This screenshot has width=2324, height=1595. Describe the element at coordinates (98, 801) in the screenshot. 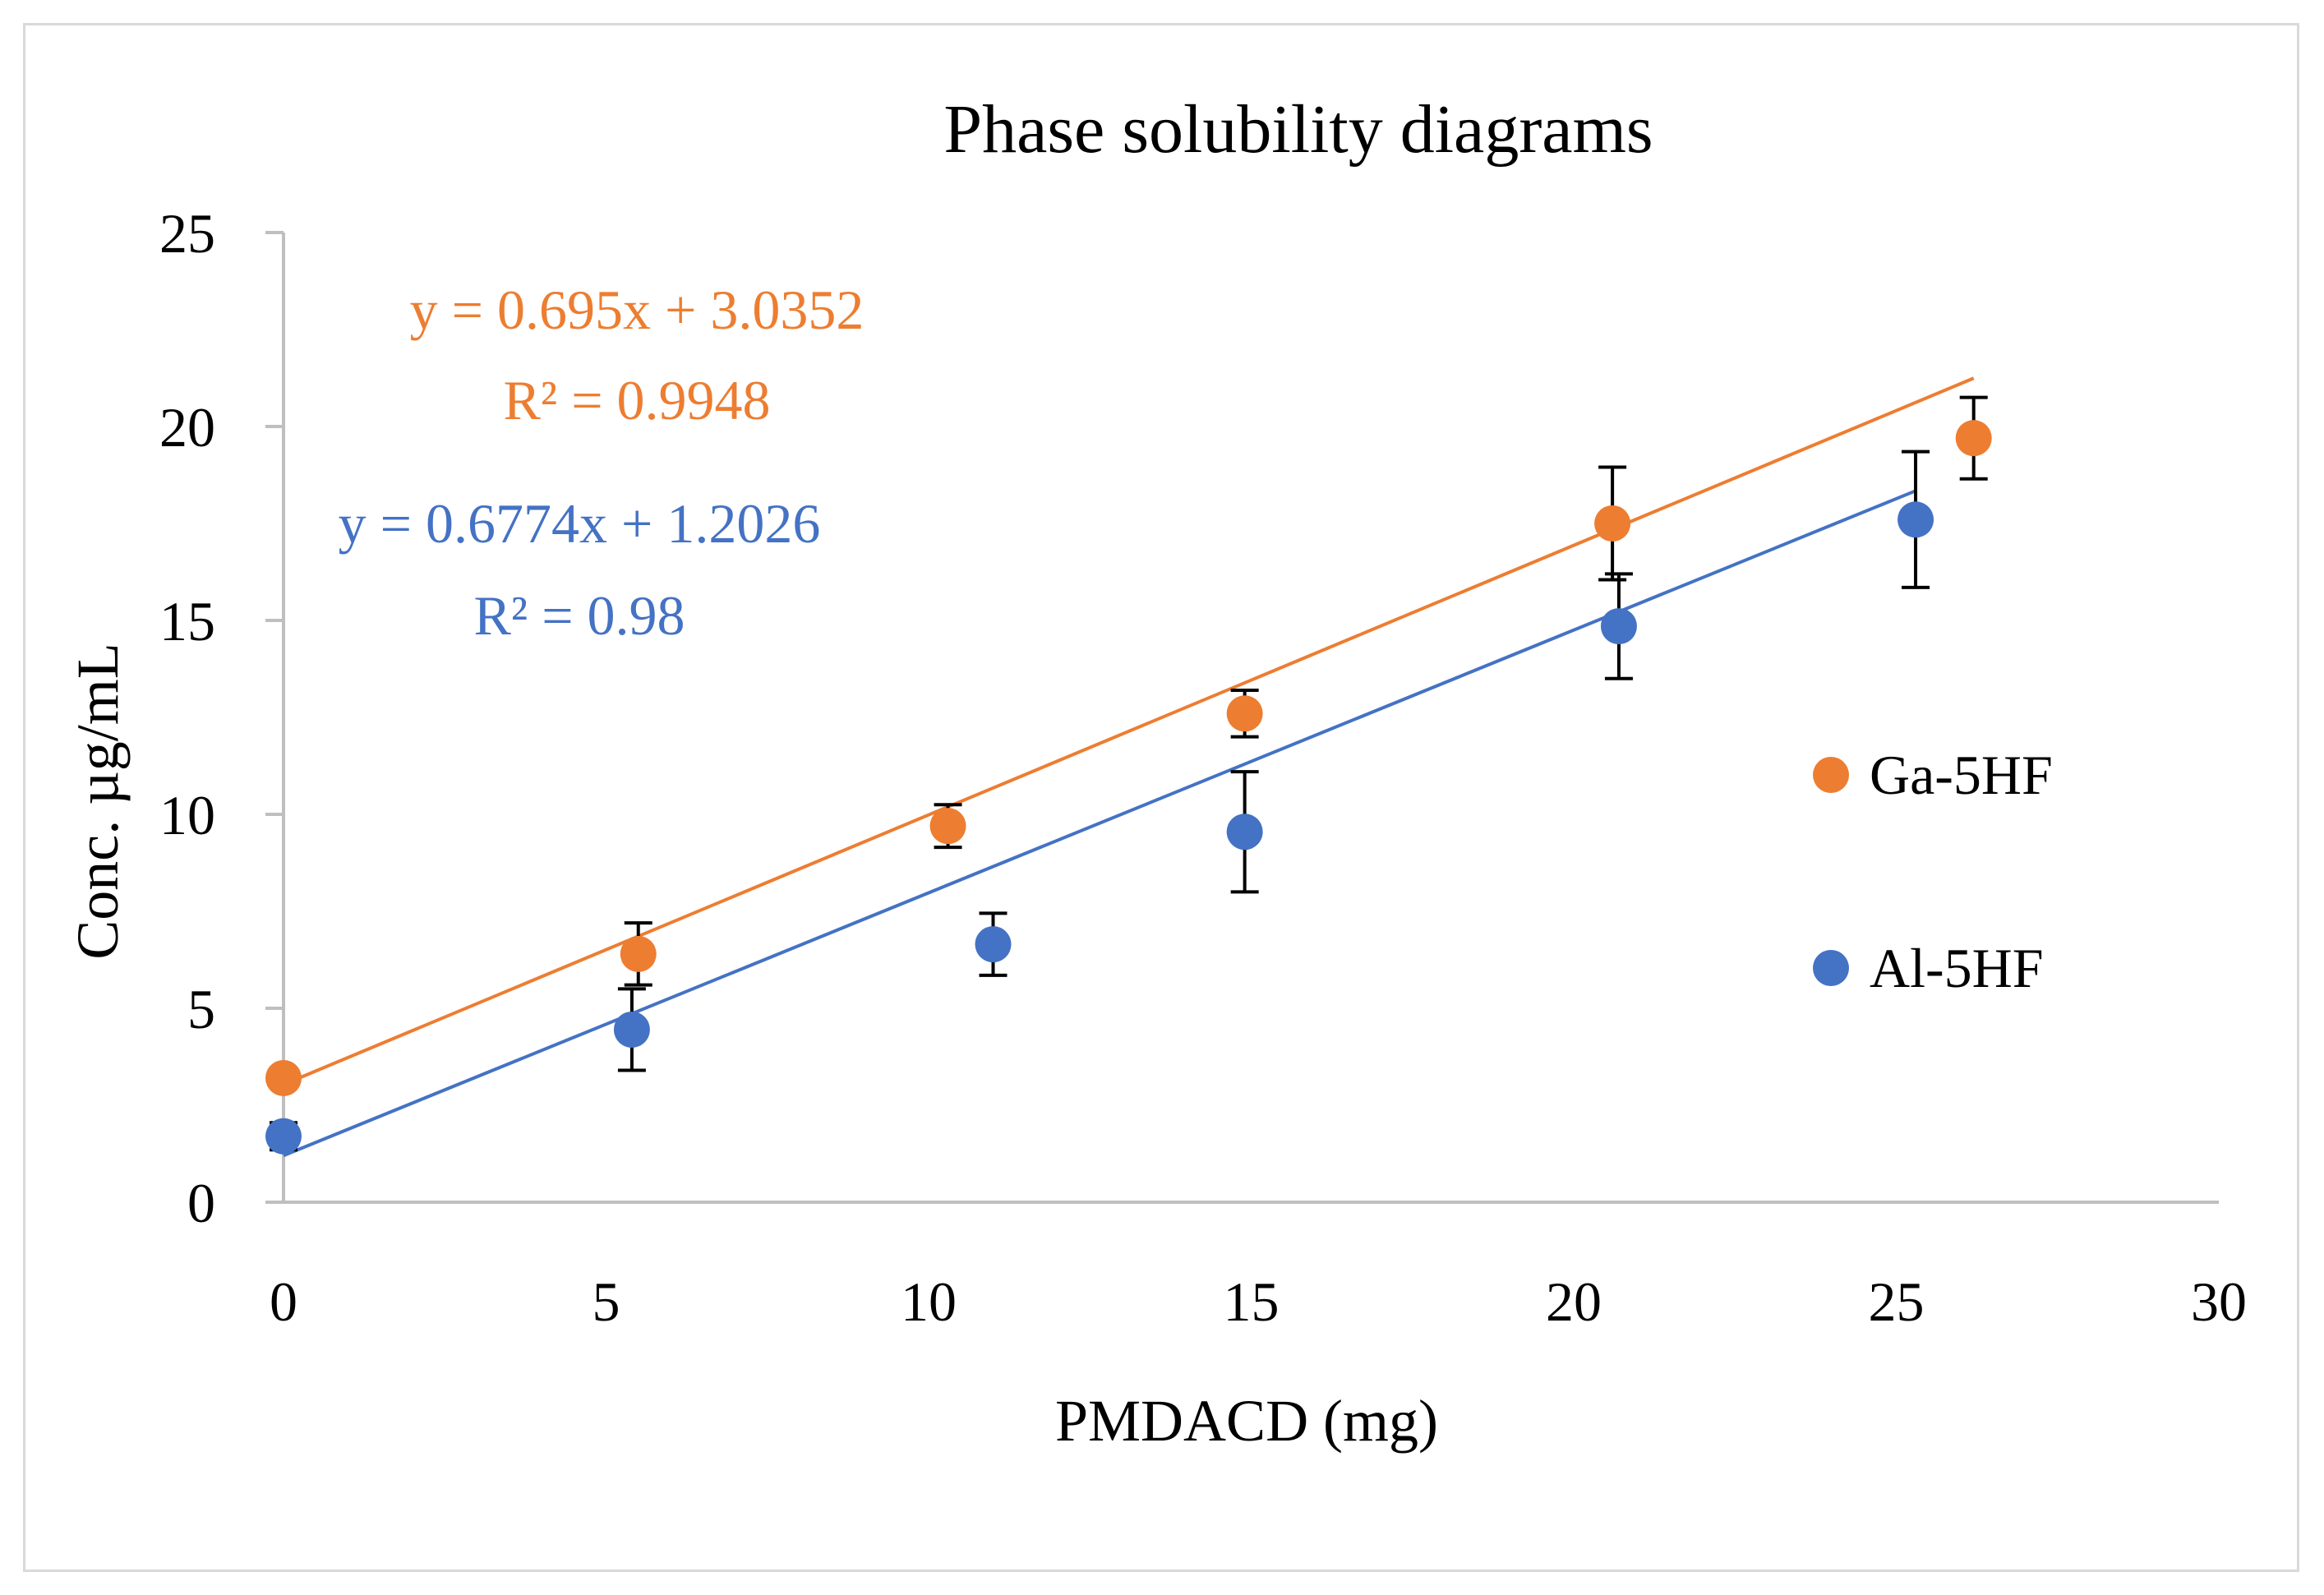

I see `y-axis-label: Conc. µg/mL` at that location.